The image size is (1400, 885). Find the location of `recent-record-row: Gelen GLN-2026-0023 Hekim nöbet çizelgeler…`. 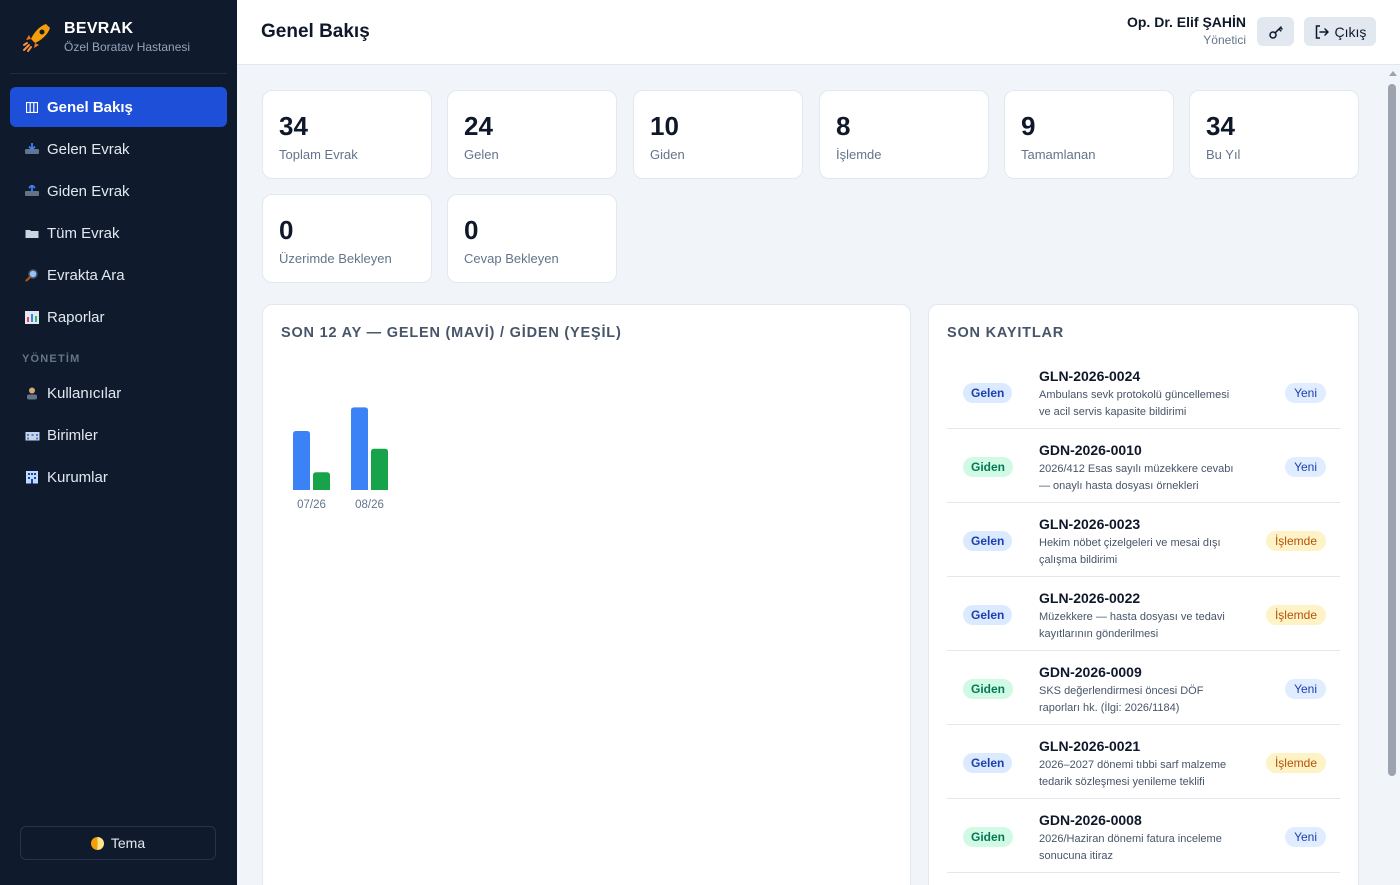

recent-record-row: Gelen GLN-2026-0023 Hekim nöbet çizelgeler… is located at coordinates (1143, 540).